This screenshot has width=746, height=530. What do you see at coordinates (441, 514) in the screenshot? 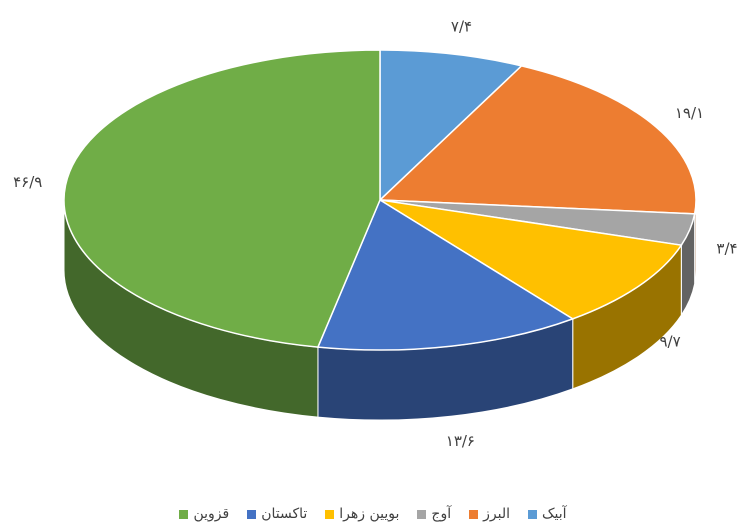
I see `legend-label: آوج` at bounding box center [441, 514].